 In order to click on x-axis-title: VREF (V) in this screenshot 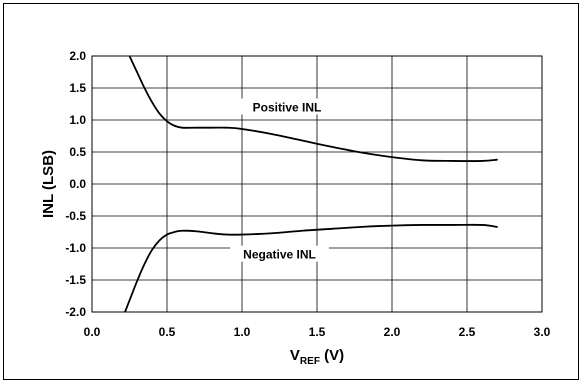, I will do `click(317, 357)`.